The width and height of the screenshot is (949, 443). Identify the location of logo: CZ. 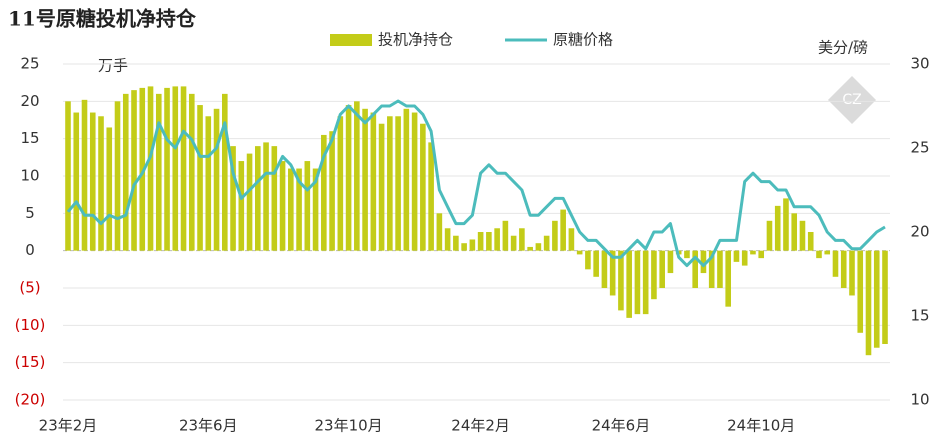
(852, 100).